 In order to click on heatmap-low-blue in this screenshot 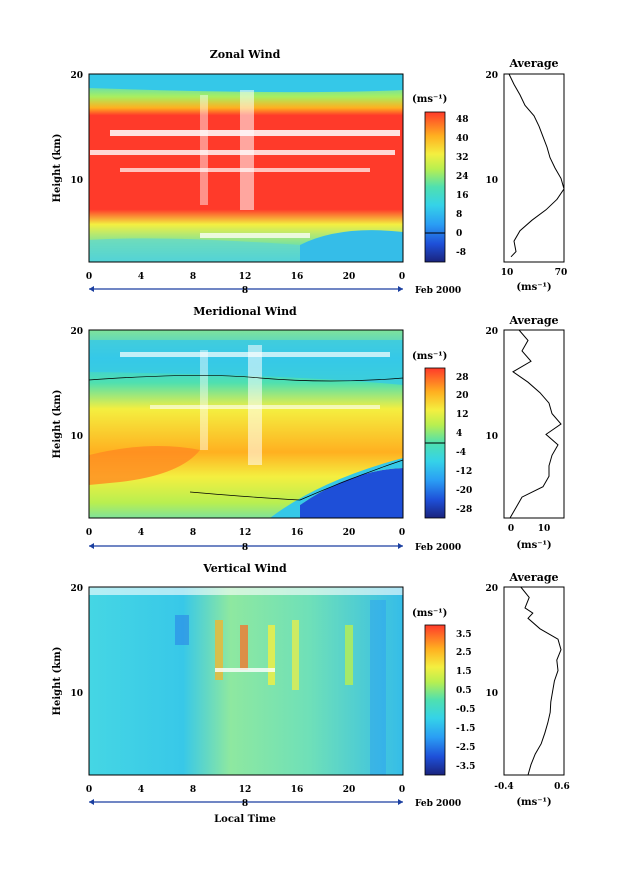, I will do `click(351, 493)`.